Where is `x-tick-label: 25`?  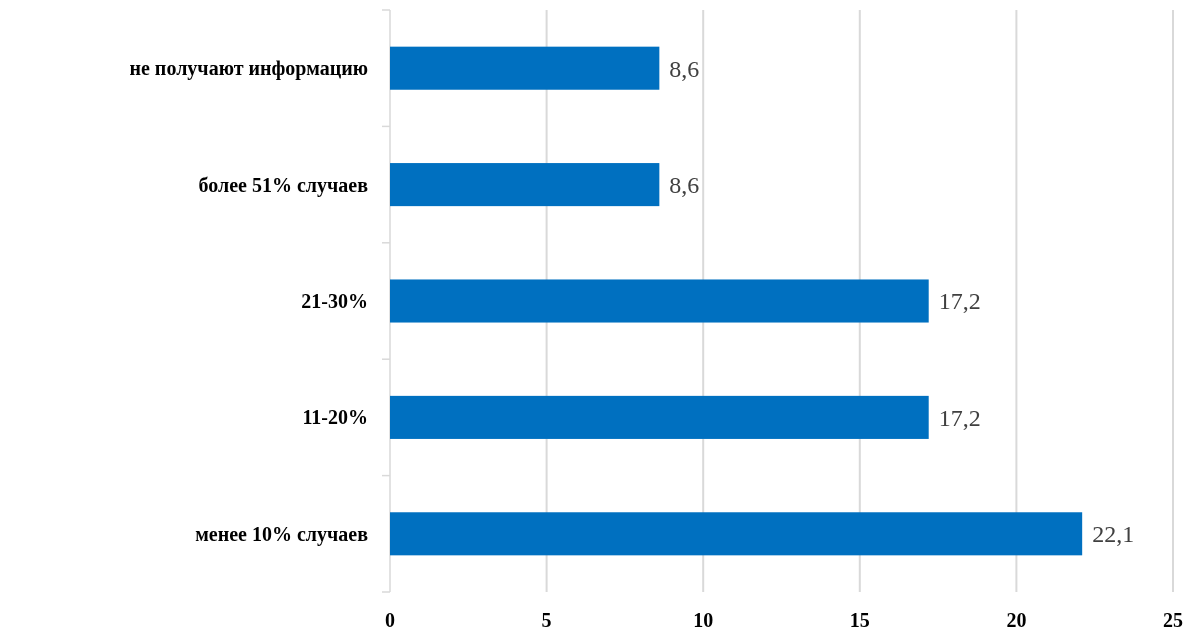 x-tick-label: 25 is located at coordinates (1173, 620).